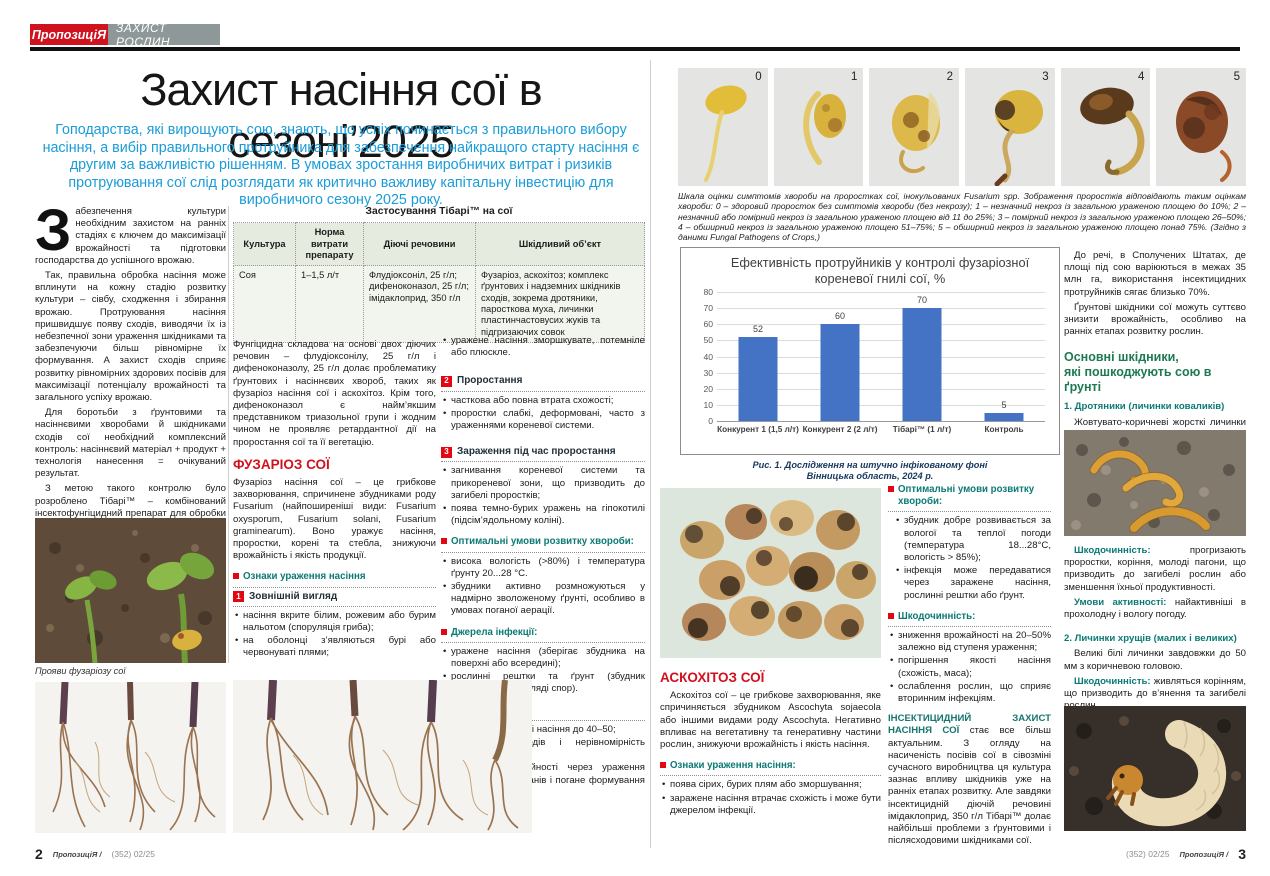 Image resolution: width=1270 pixels, height=876 pixels. I want to click on page-number: 3, so click(1242, 854).